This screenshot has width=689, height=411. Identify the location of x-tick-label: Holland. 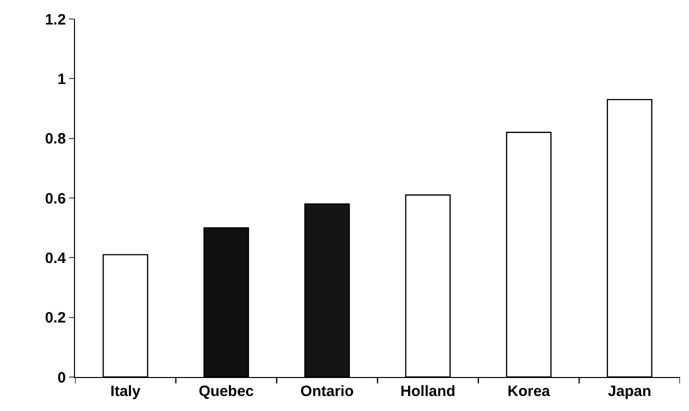
(428, 391).